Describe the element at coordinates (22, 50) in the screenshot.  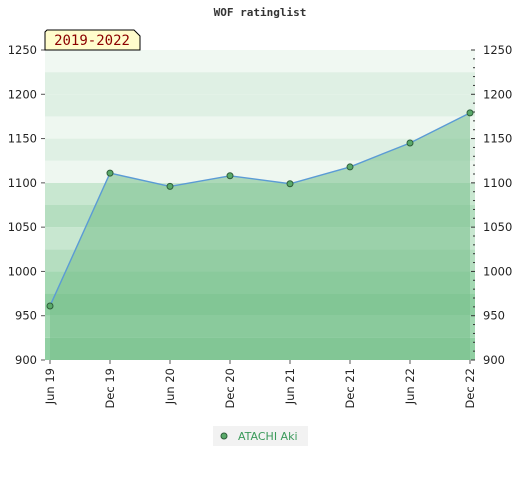
I see `y-tick-label-left-1250: 1250` at that location.